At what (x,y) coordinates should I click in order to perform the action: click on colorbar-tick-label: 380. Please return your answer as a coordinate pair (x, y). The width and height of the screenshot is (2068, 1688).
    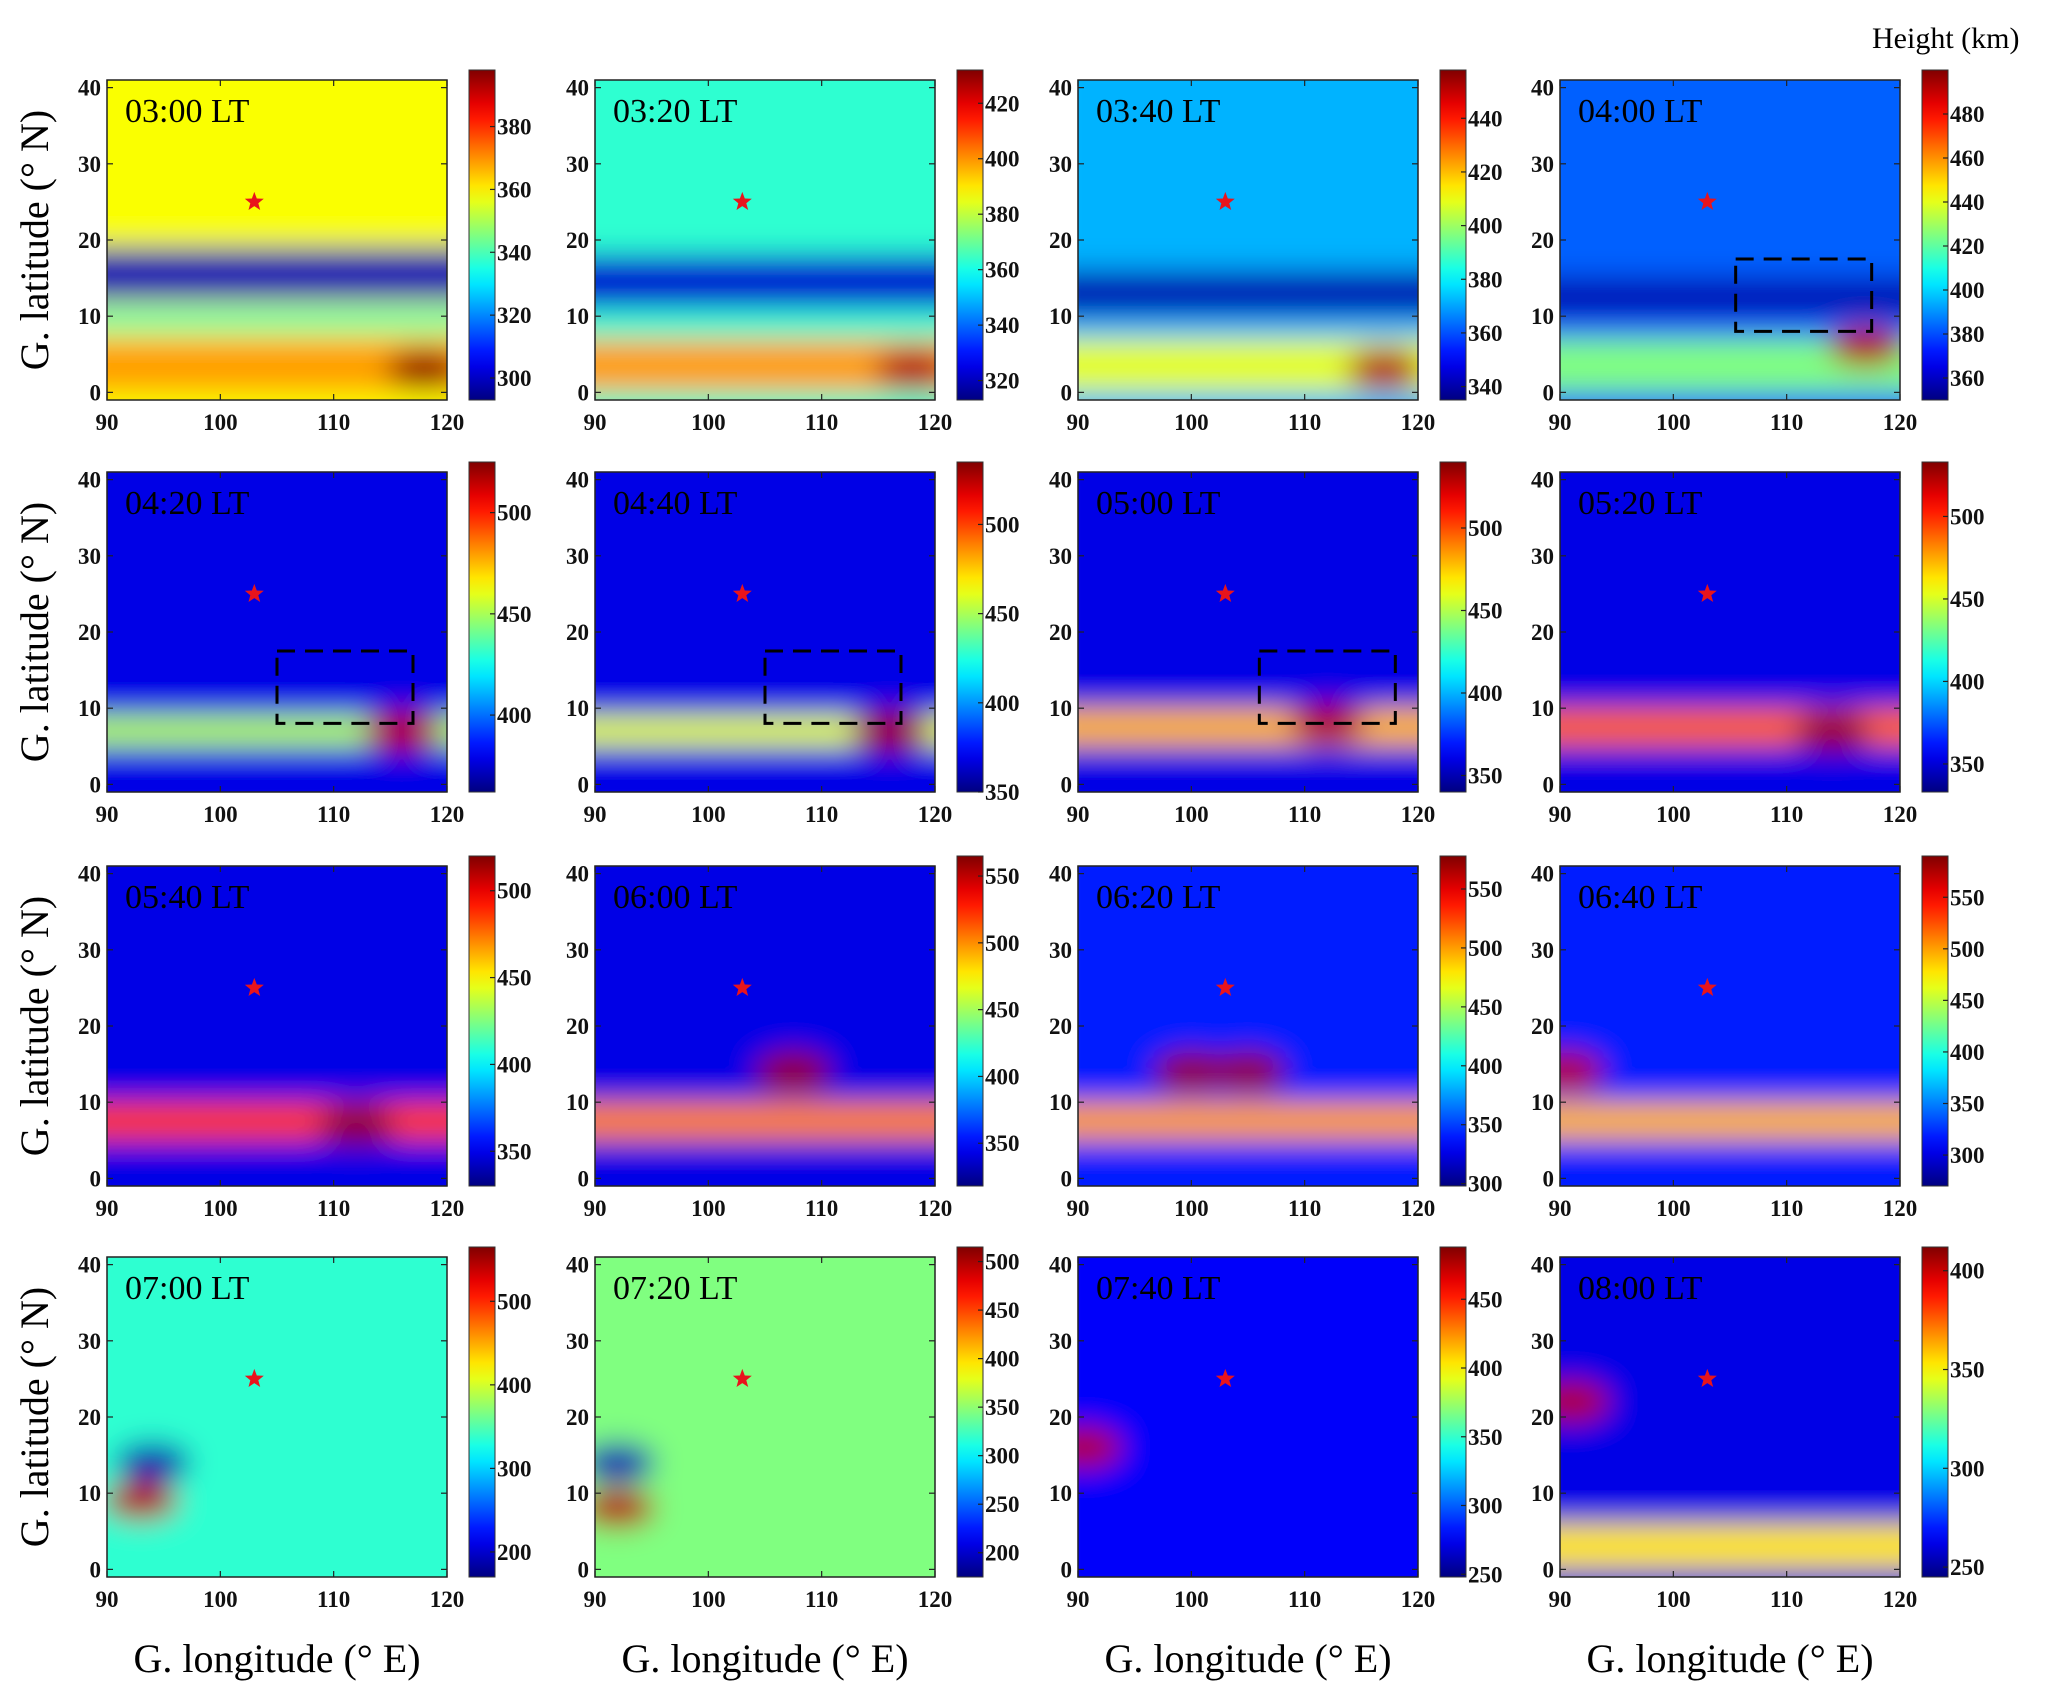
    Looking at the image, I should click on (1485, 279).